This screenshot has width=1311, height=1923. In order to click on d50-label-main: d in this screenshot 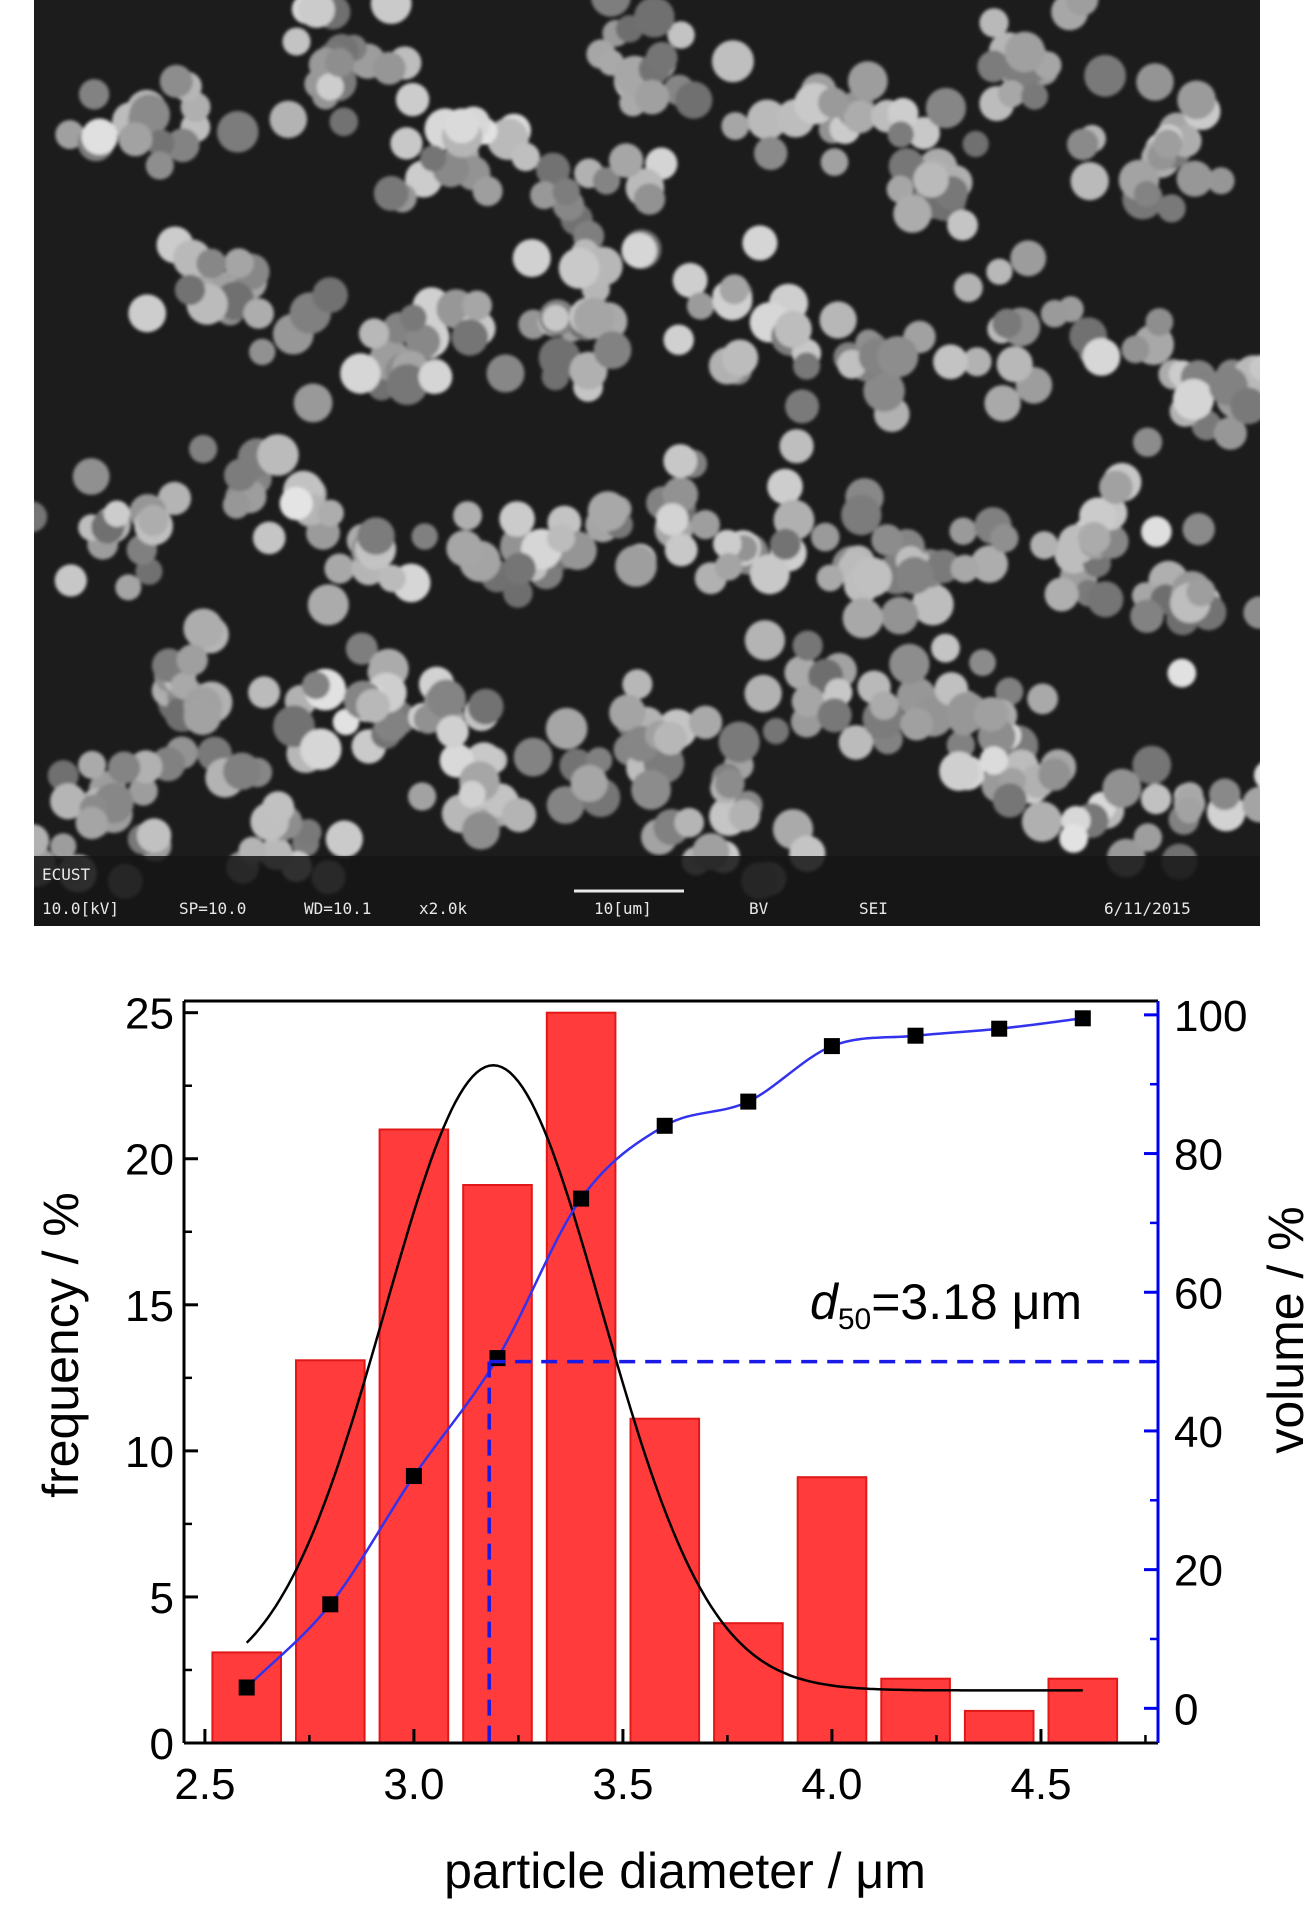, I will do `click(825, 1302)`.